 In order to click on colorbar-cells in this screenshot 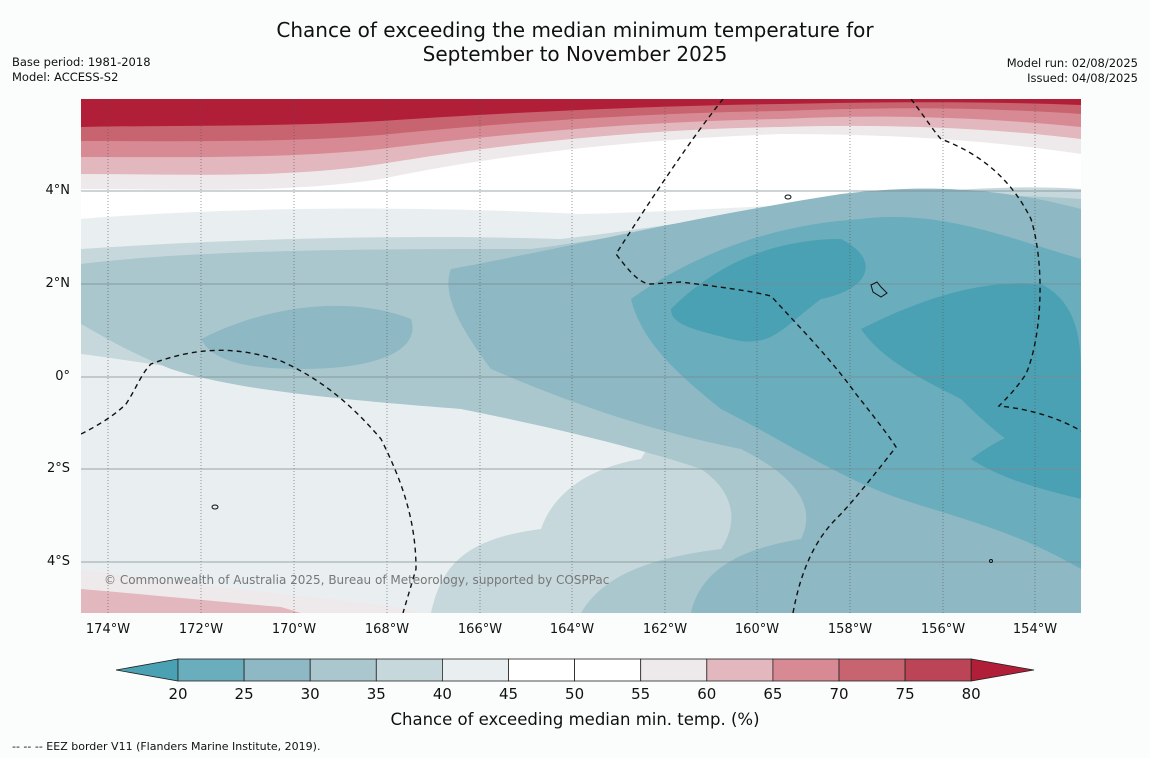, I will do `click(575, 670)`.